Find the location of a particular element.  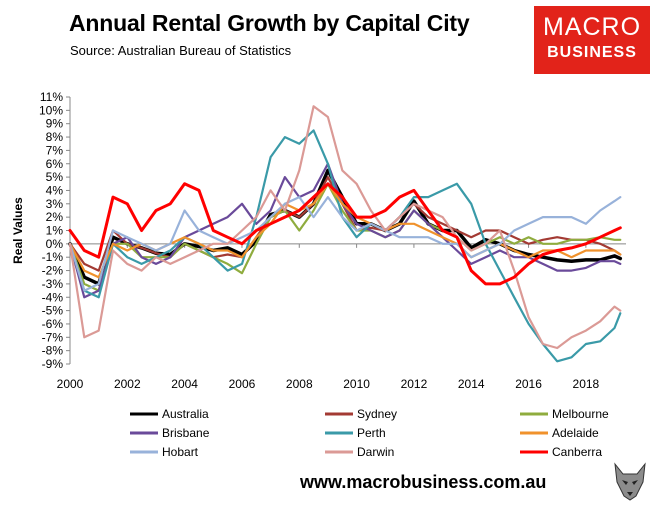

x-tick-label: 2006 is located at coordinates (242, 384).